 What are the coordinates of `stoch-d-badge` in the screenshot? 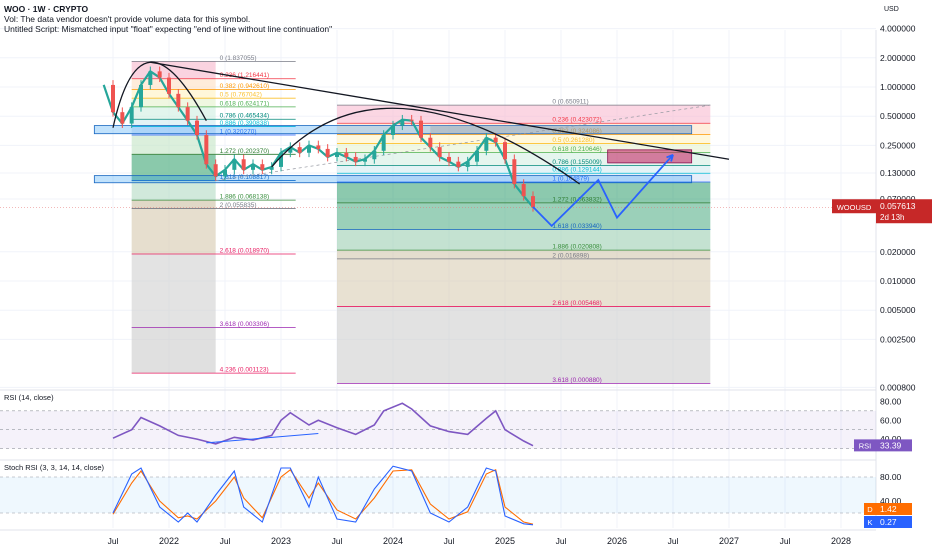 It's located at (870, 509).